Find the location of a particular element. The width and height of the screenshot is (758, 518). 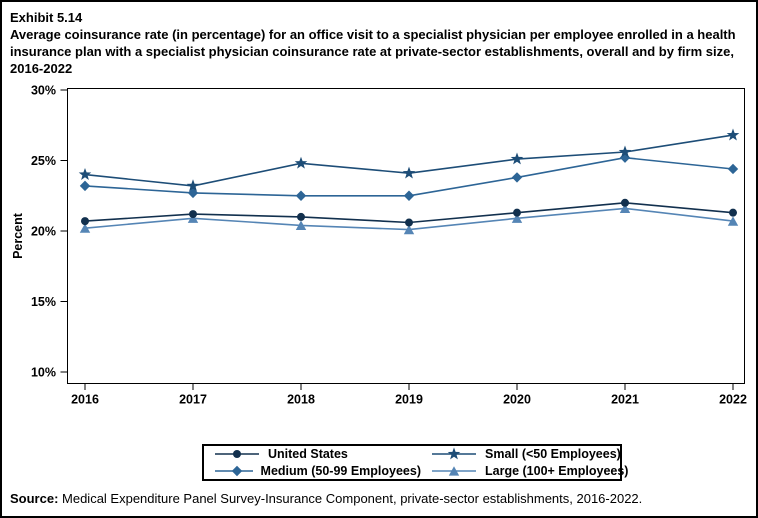

legend-label: United States is located at coordinates (308, 454).